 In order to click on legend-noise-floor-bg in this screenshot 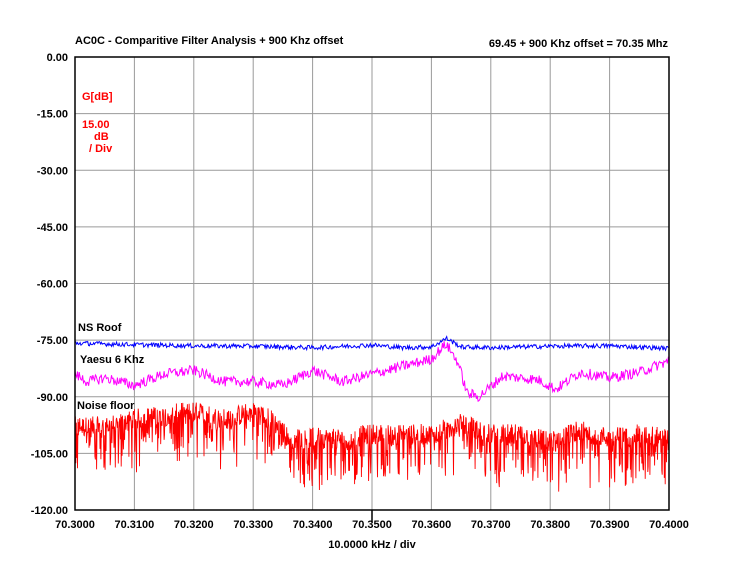, I will do `click(105, 404)`.